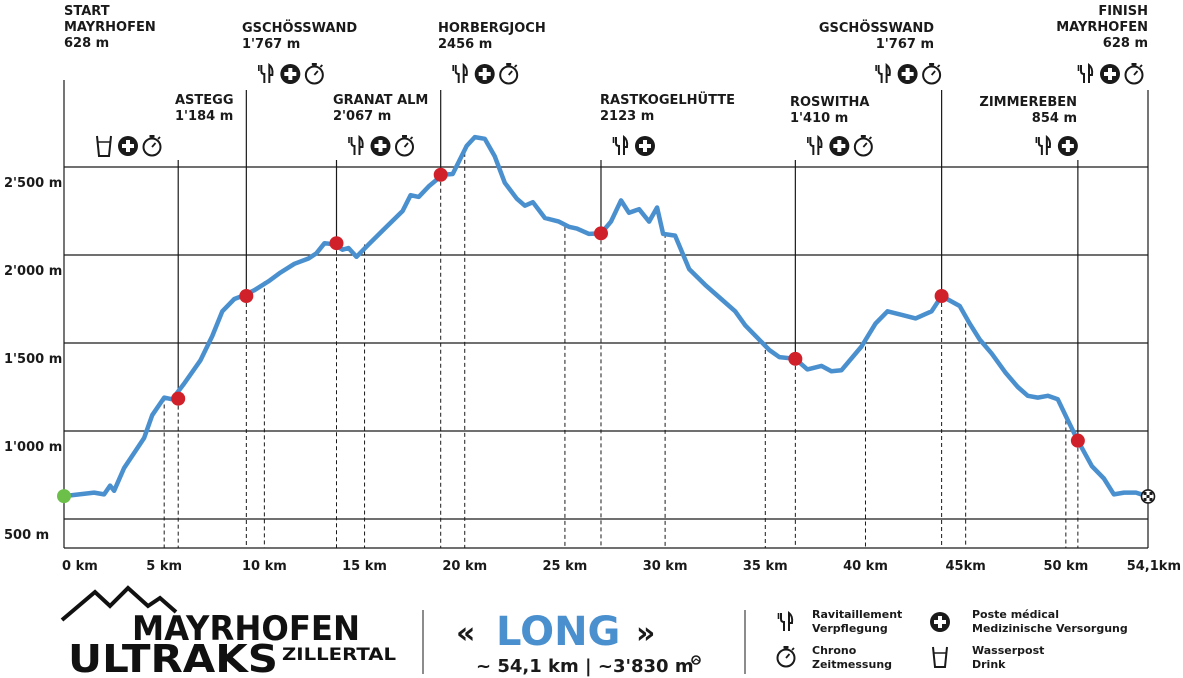  I want to click on y-axis-labels: 500 m 1'000 m 1'500 m 2'000 m 2'500 m, so click(33, 359).